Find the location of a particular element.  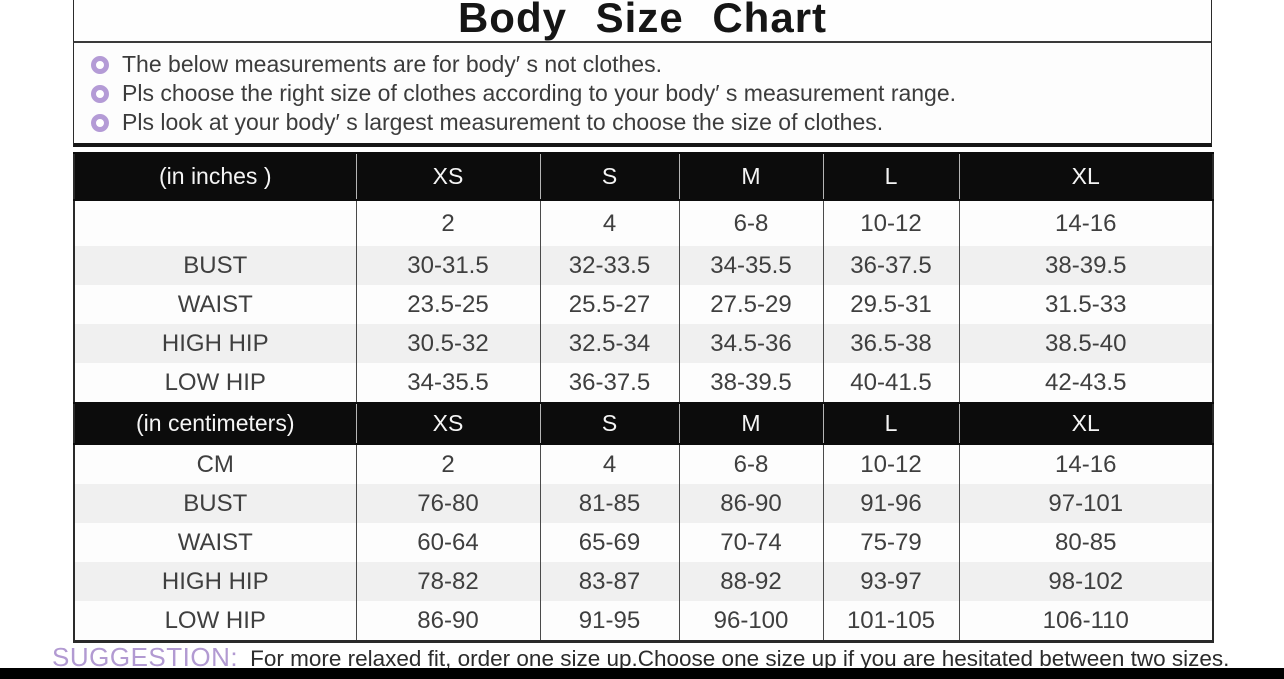

table-row: 2 4 6-8 10-12 14-16 is located at coordinates (643, 223).